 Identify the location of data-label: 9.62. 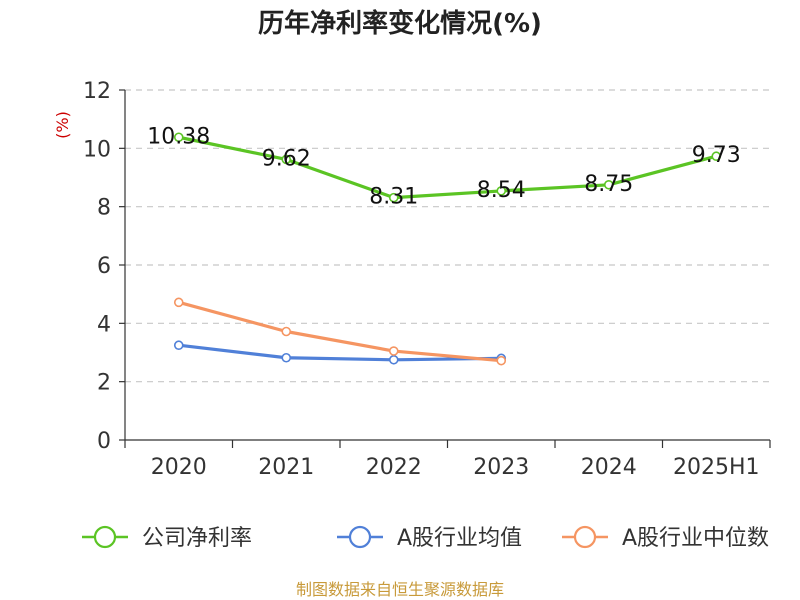
(286, 158).